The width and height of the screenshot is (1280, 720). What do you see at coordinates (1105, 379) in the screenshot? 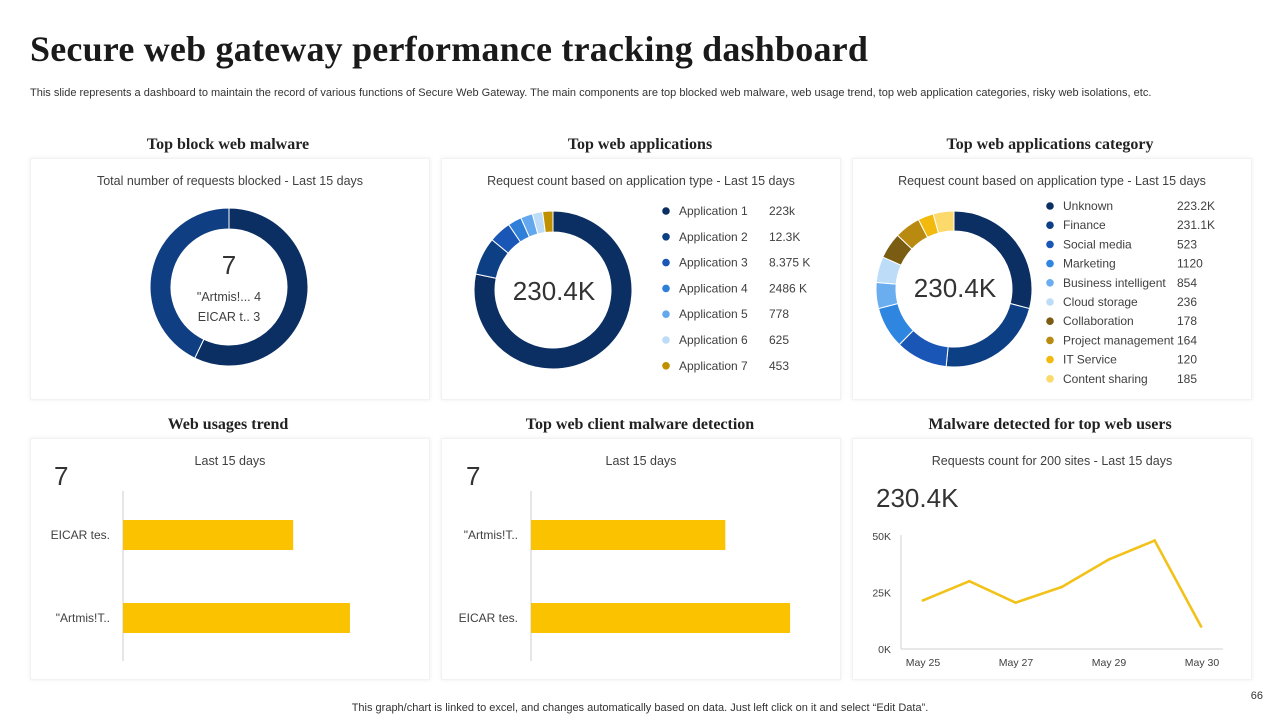
I see `category-legend-label: Content sharing` at bounding box center [1105, 379].